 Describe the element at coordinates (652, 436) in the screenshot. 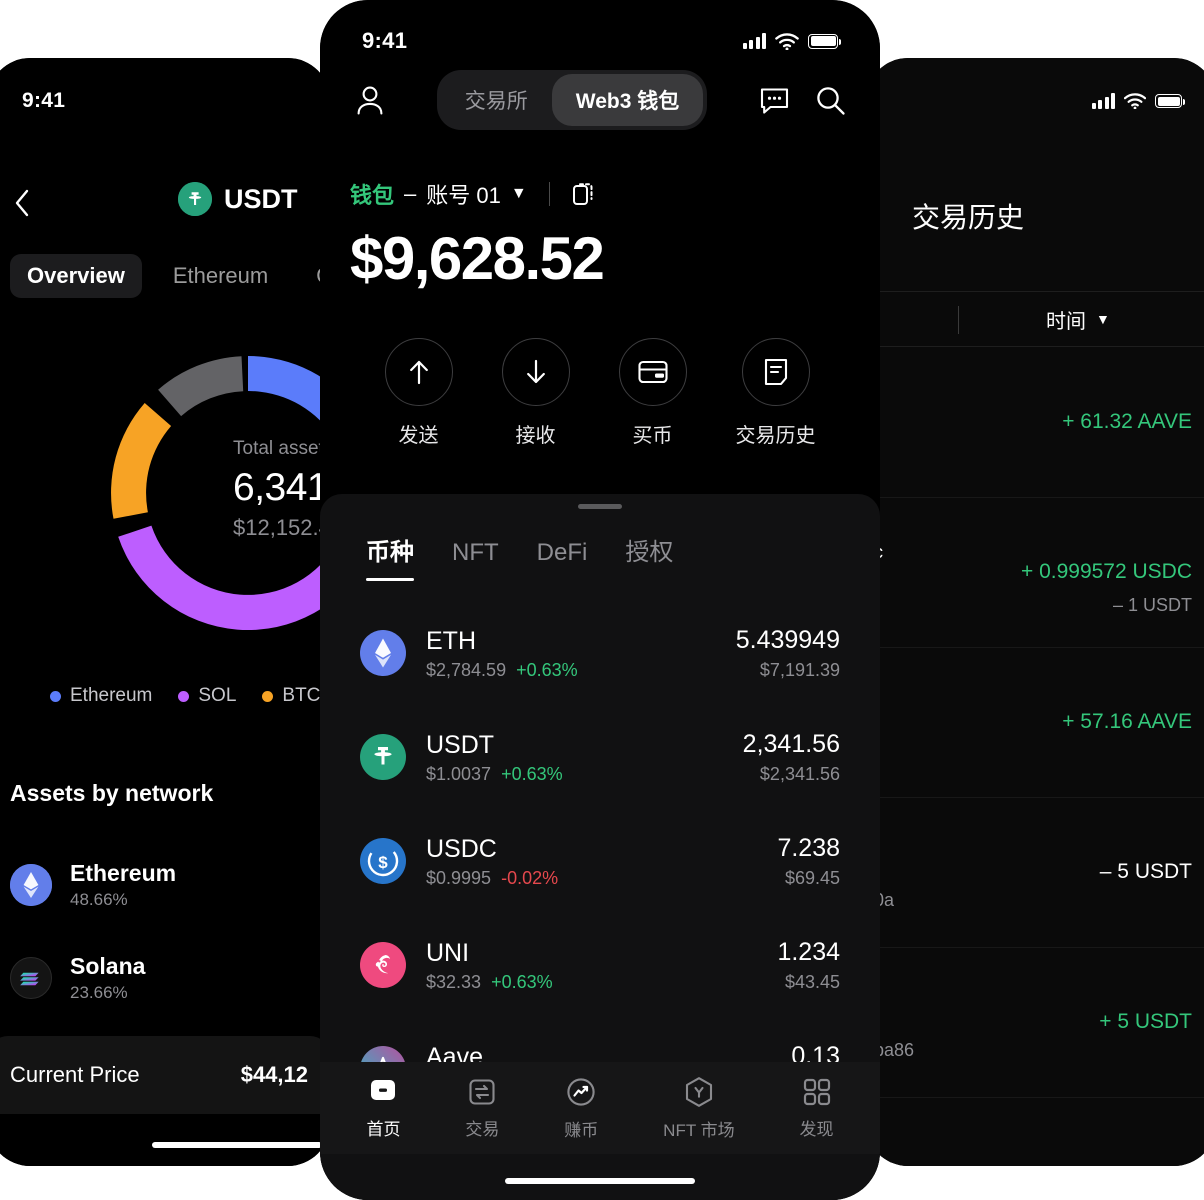

I see `action-label: 买币` at that location.